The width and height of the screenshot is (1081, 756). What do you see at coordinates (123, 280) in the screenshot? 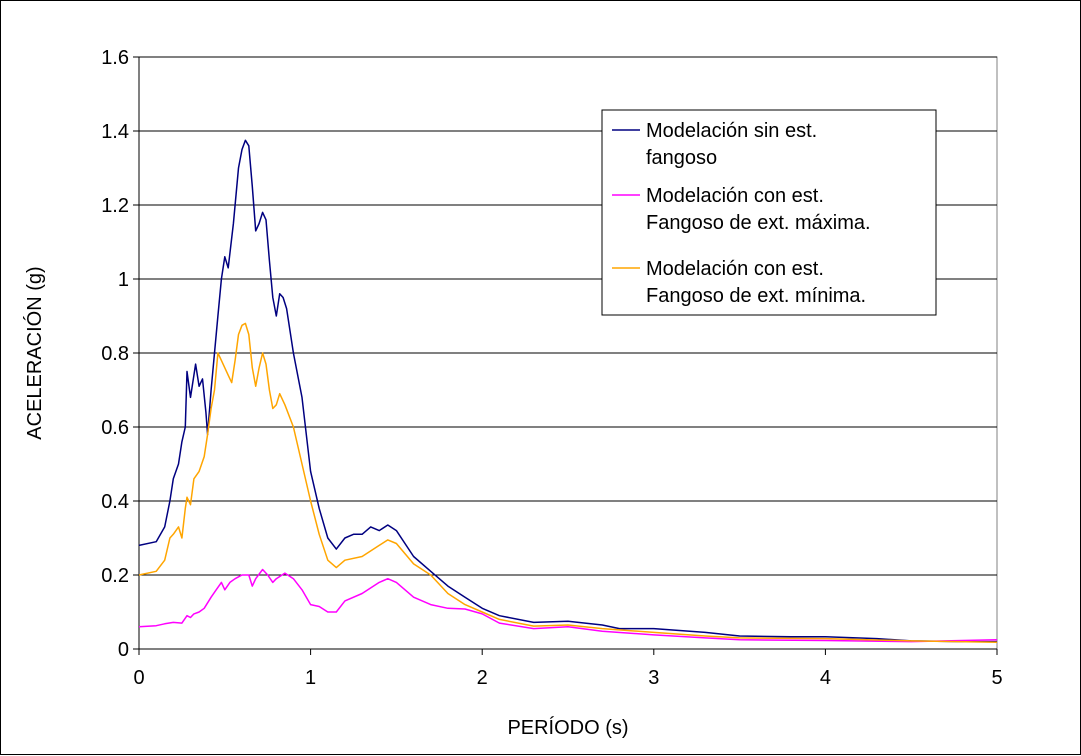
I see `y-tick-label: 1` at bounding box center [123, 280].